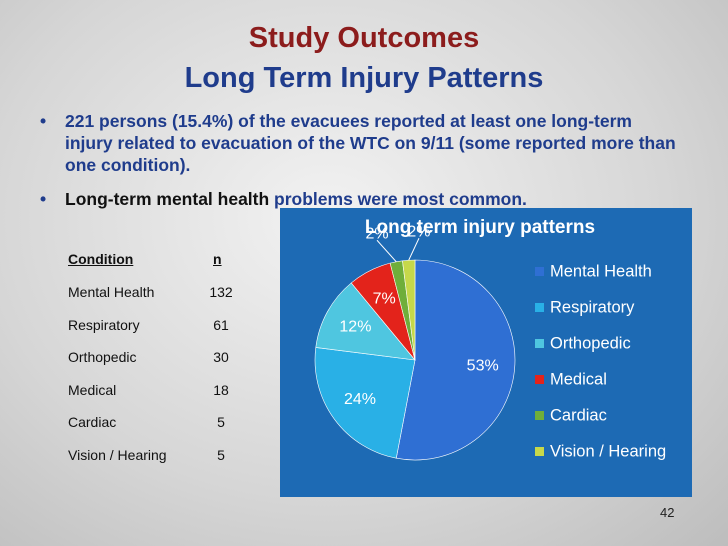 The width and height of the screenshot is (728, 546). What do you see at coordinates (102, 357) in the screenshot?
I see `table-cell: Orthopedic` at bounding box center [102, 357].